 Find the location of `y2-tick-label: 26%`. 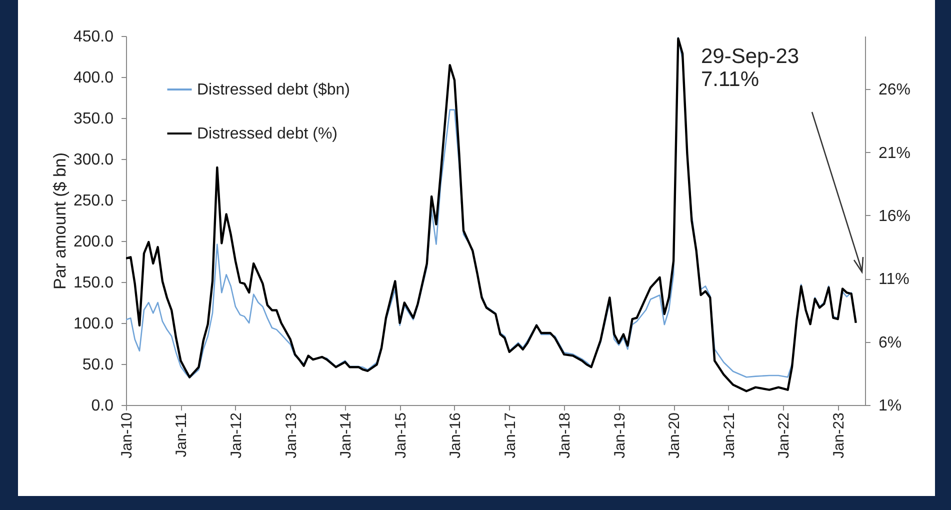

y2-tick-label: 26% is located at coordinates (894, 90).